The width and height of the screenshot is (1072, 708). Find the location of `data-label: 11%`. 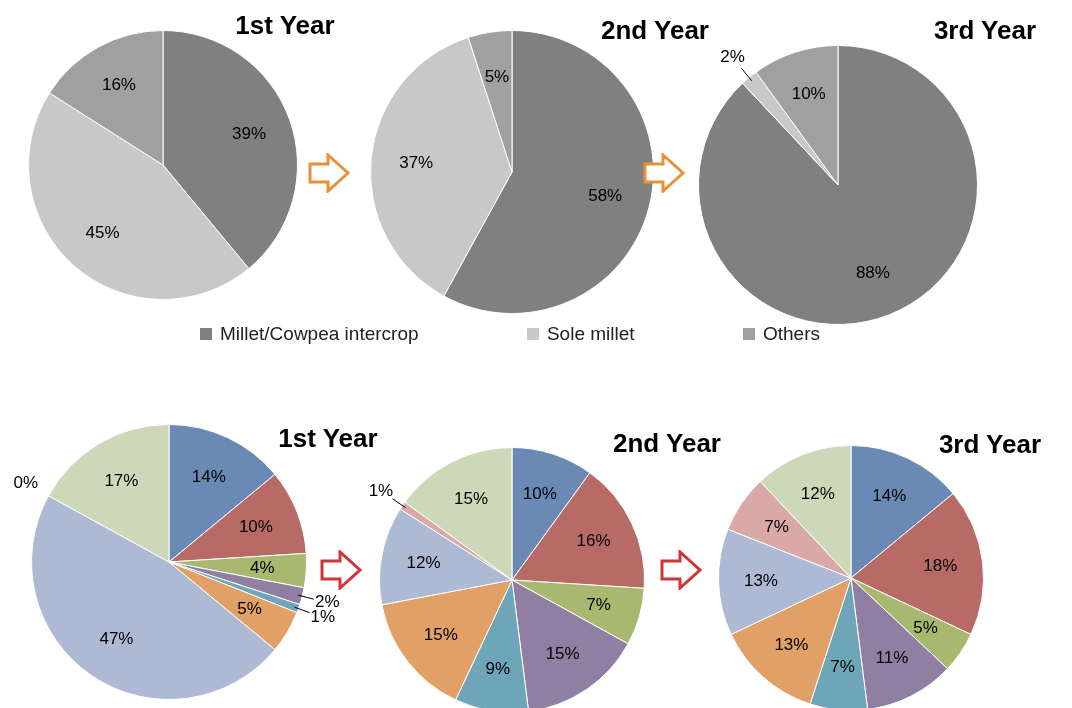

data-label: 11% is located at coordinates (892, 657).